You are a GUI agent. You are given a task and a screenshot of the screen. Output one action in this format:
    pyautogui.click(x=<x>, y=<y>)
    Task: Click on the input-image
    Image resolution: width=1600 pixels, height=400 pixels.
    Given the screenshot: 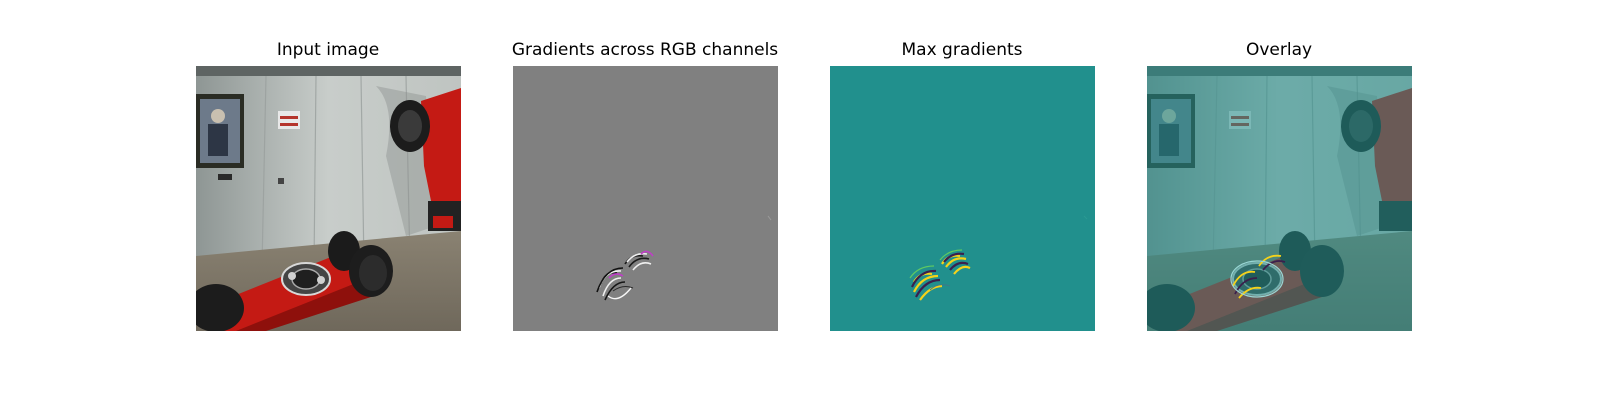 What is the action you would take?
    pyautogui.click(x=328, y=198)
    